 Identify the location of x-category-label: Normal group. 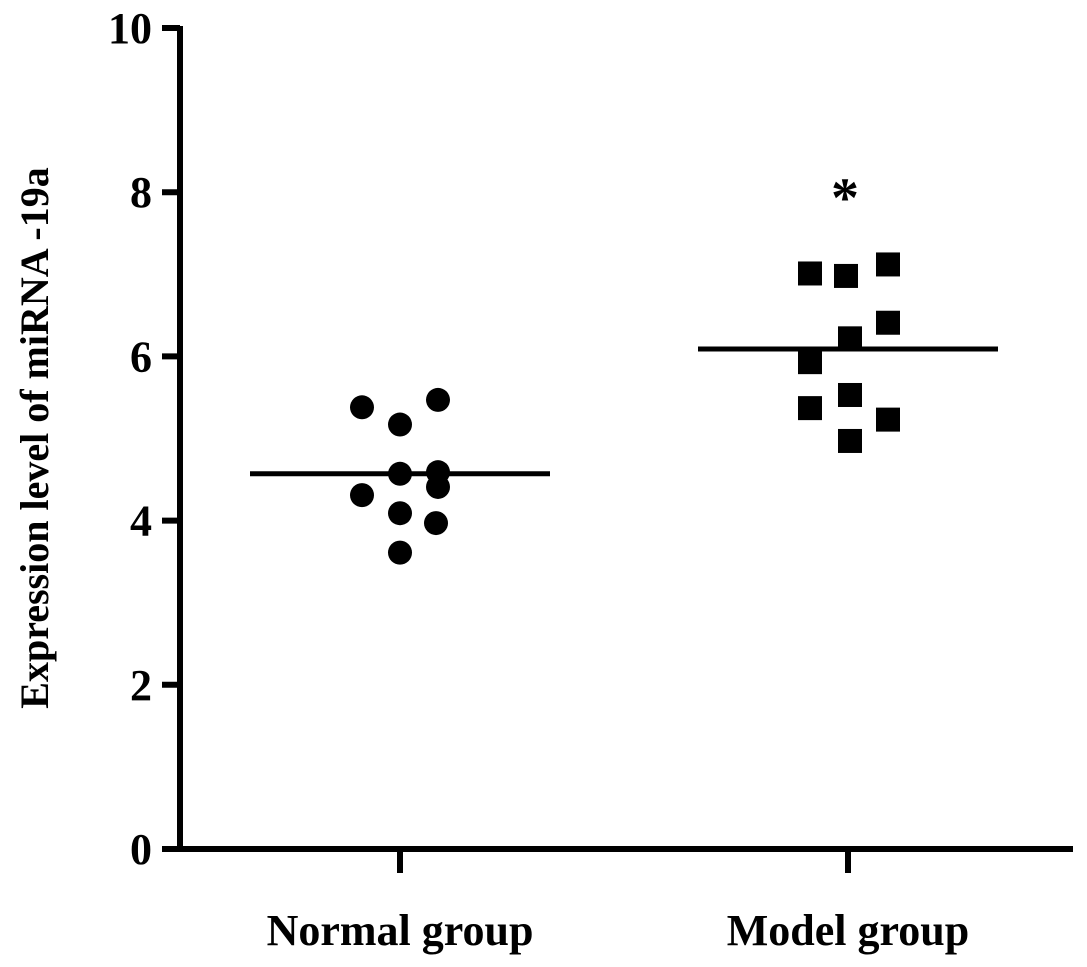
(400, 930).